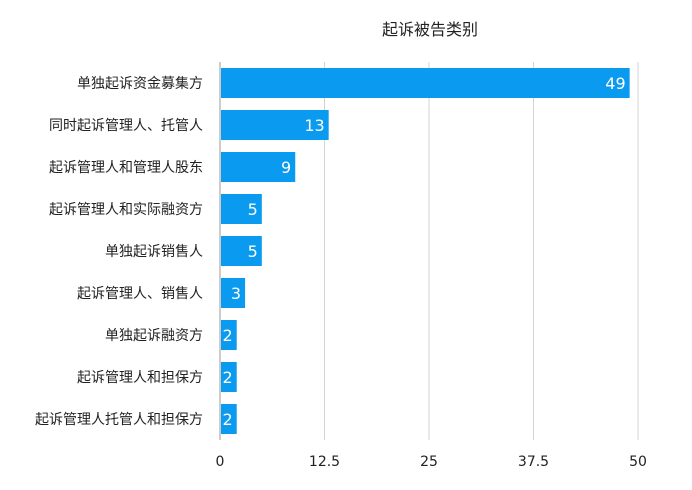 The height and width of the screenshot is (490, 692). Describe the element at coordinates (220, 462) in the screenshot. I see `x-tick-label: 0` at that location.